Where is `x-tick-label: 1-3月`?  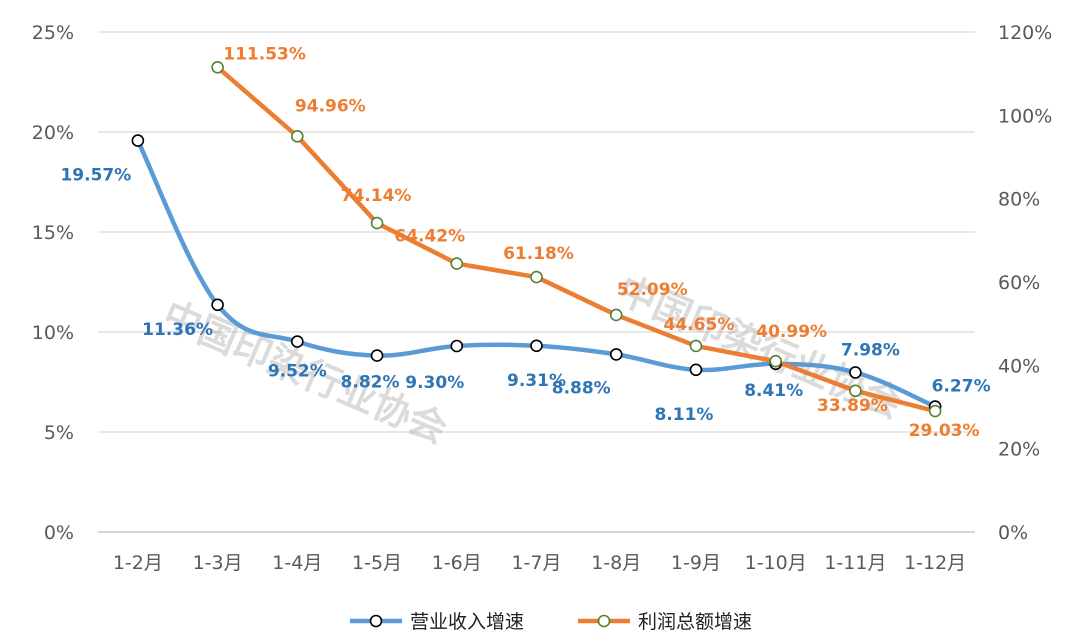 x-tick-label: 1-3月 is located at coordinates (218, 563).